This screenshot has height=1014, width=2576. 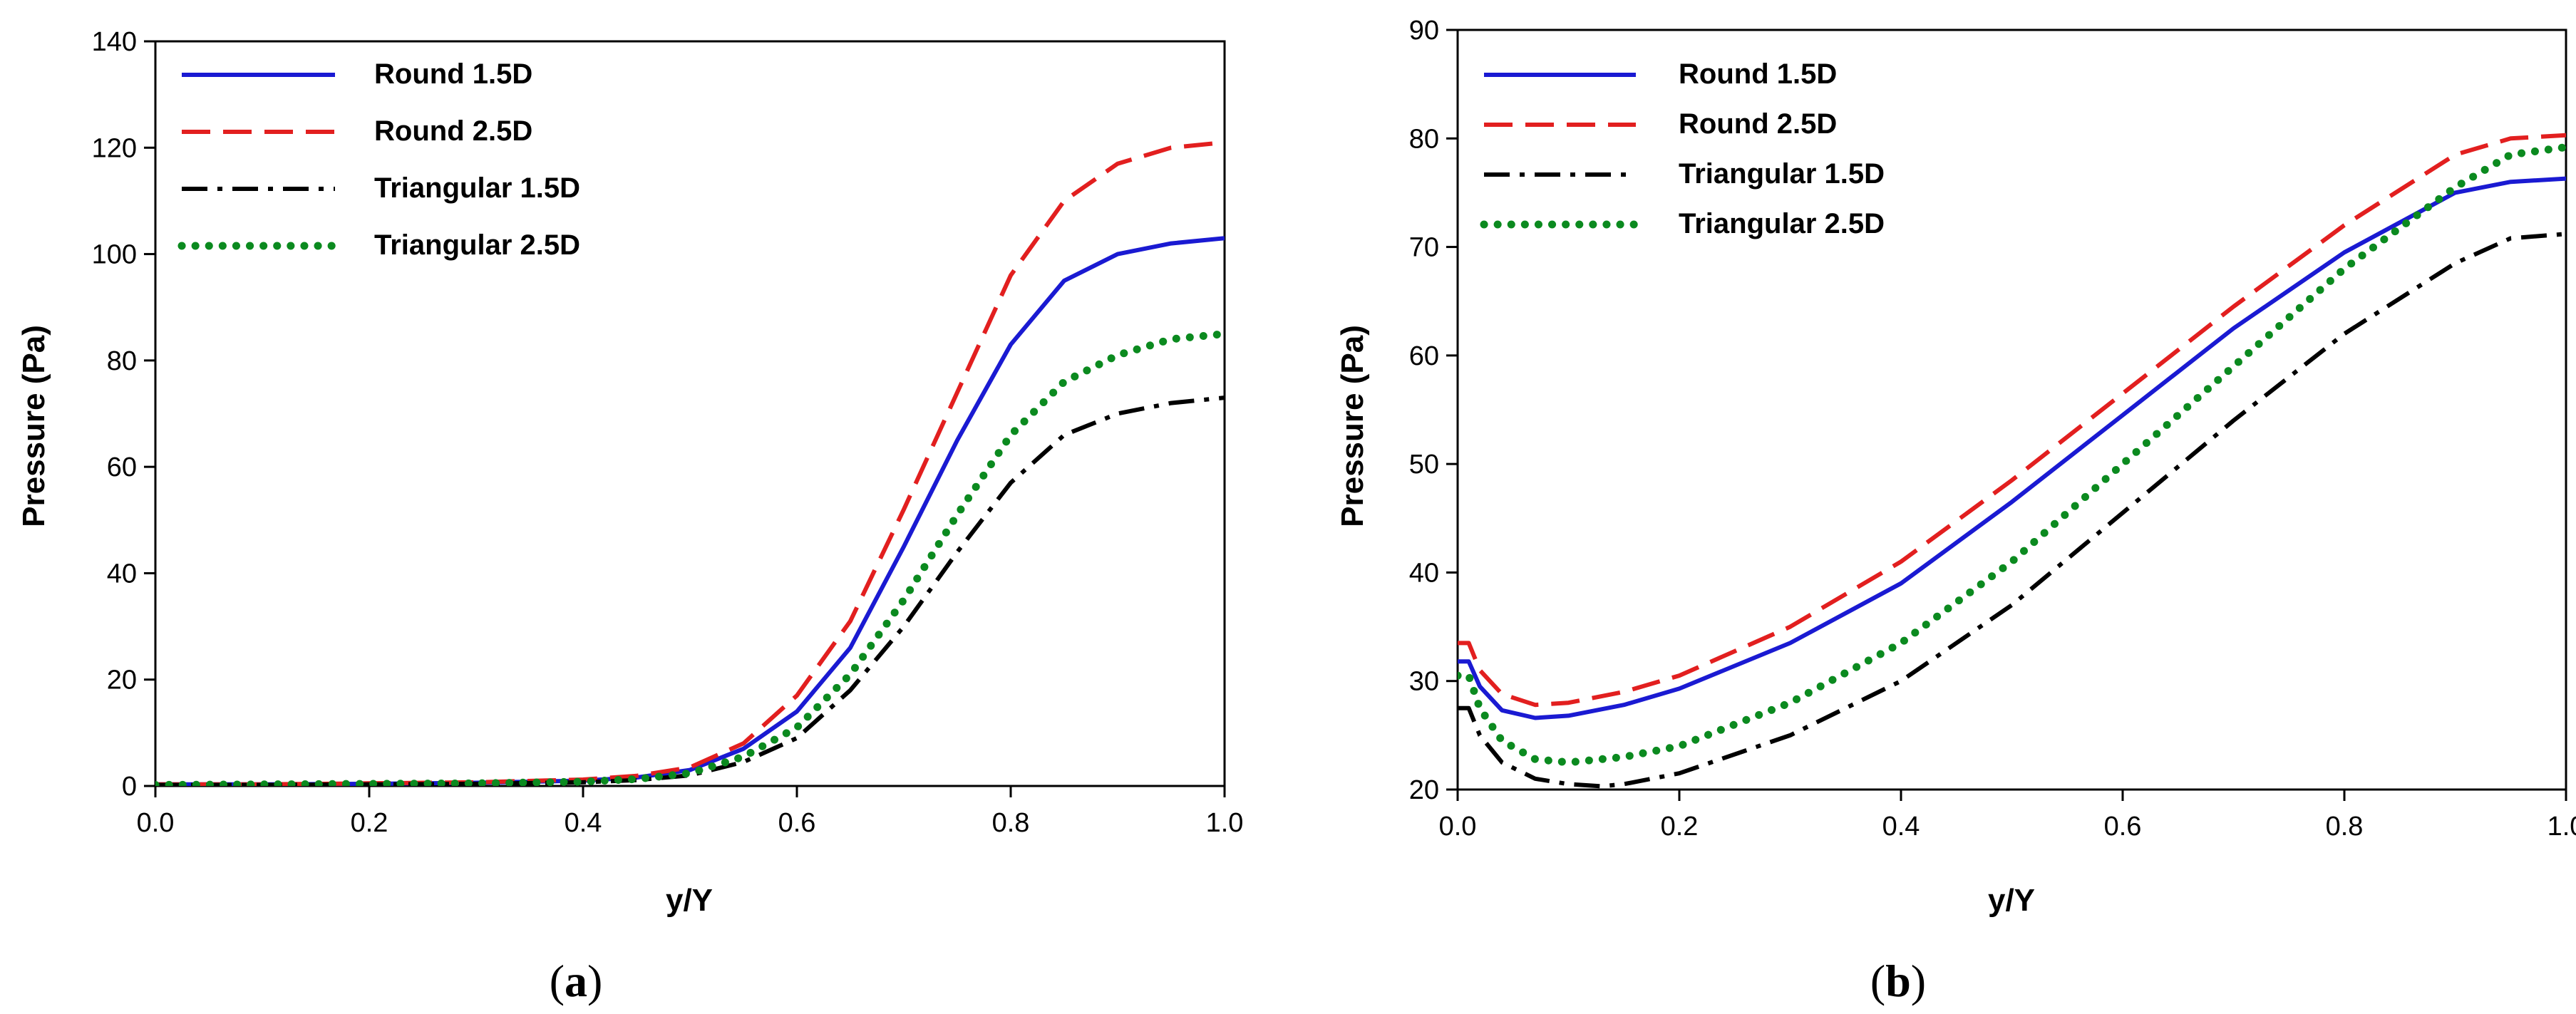 What do you see at coordinates (33, 426) in the screenshot?
I see `y-axis-label-a: Pressure (Pa)` at bounding box center [33, 426].